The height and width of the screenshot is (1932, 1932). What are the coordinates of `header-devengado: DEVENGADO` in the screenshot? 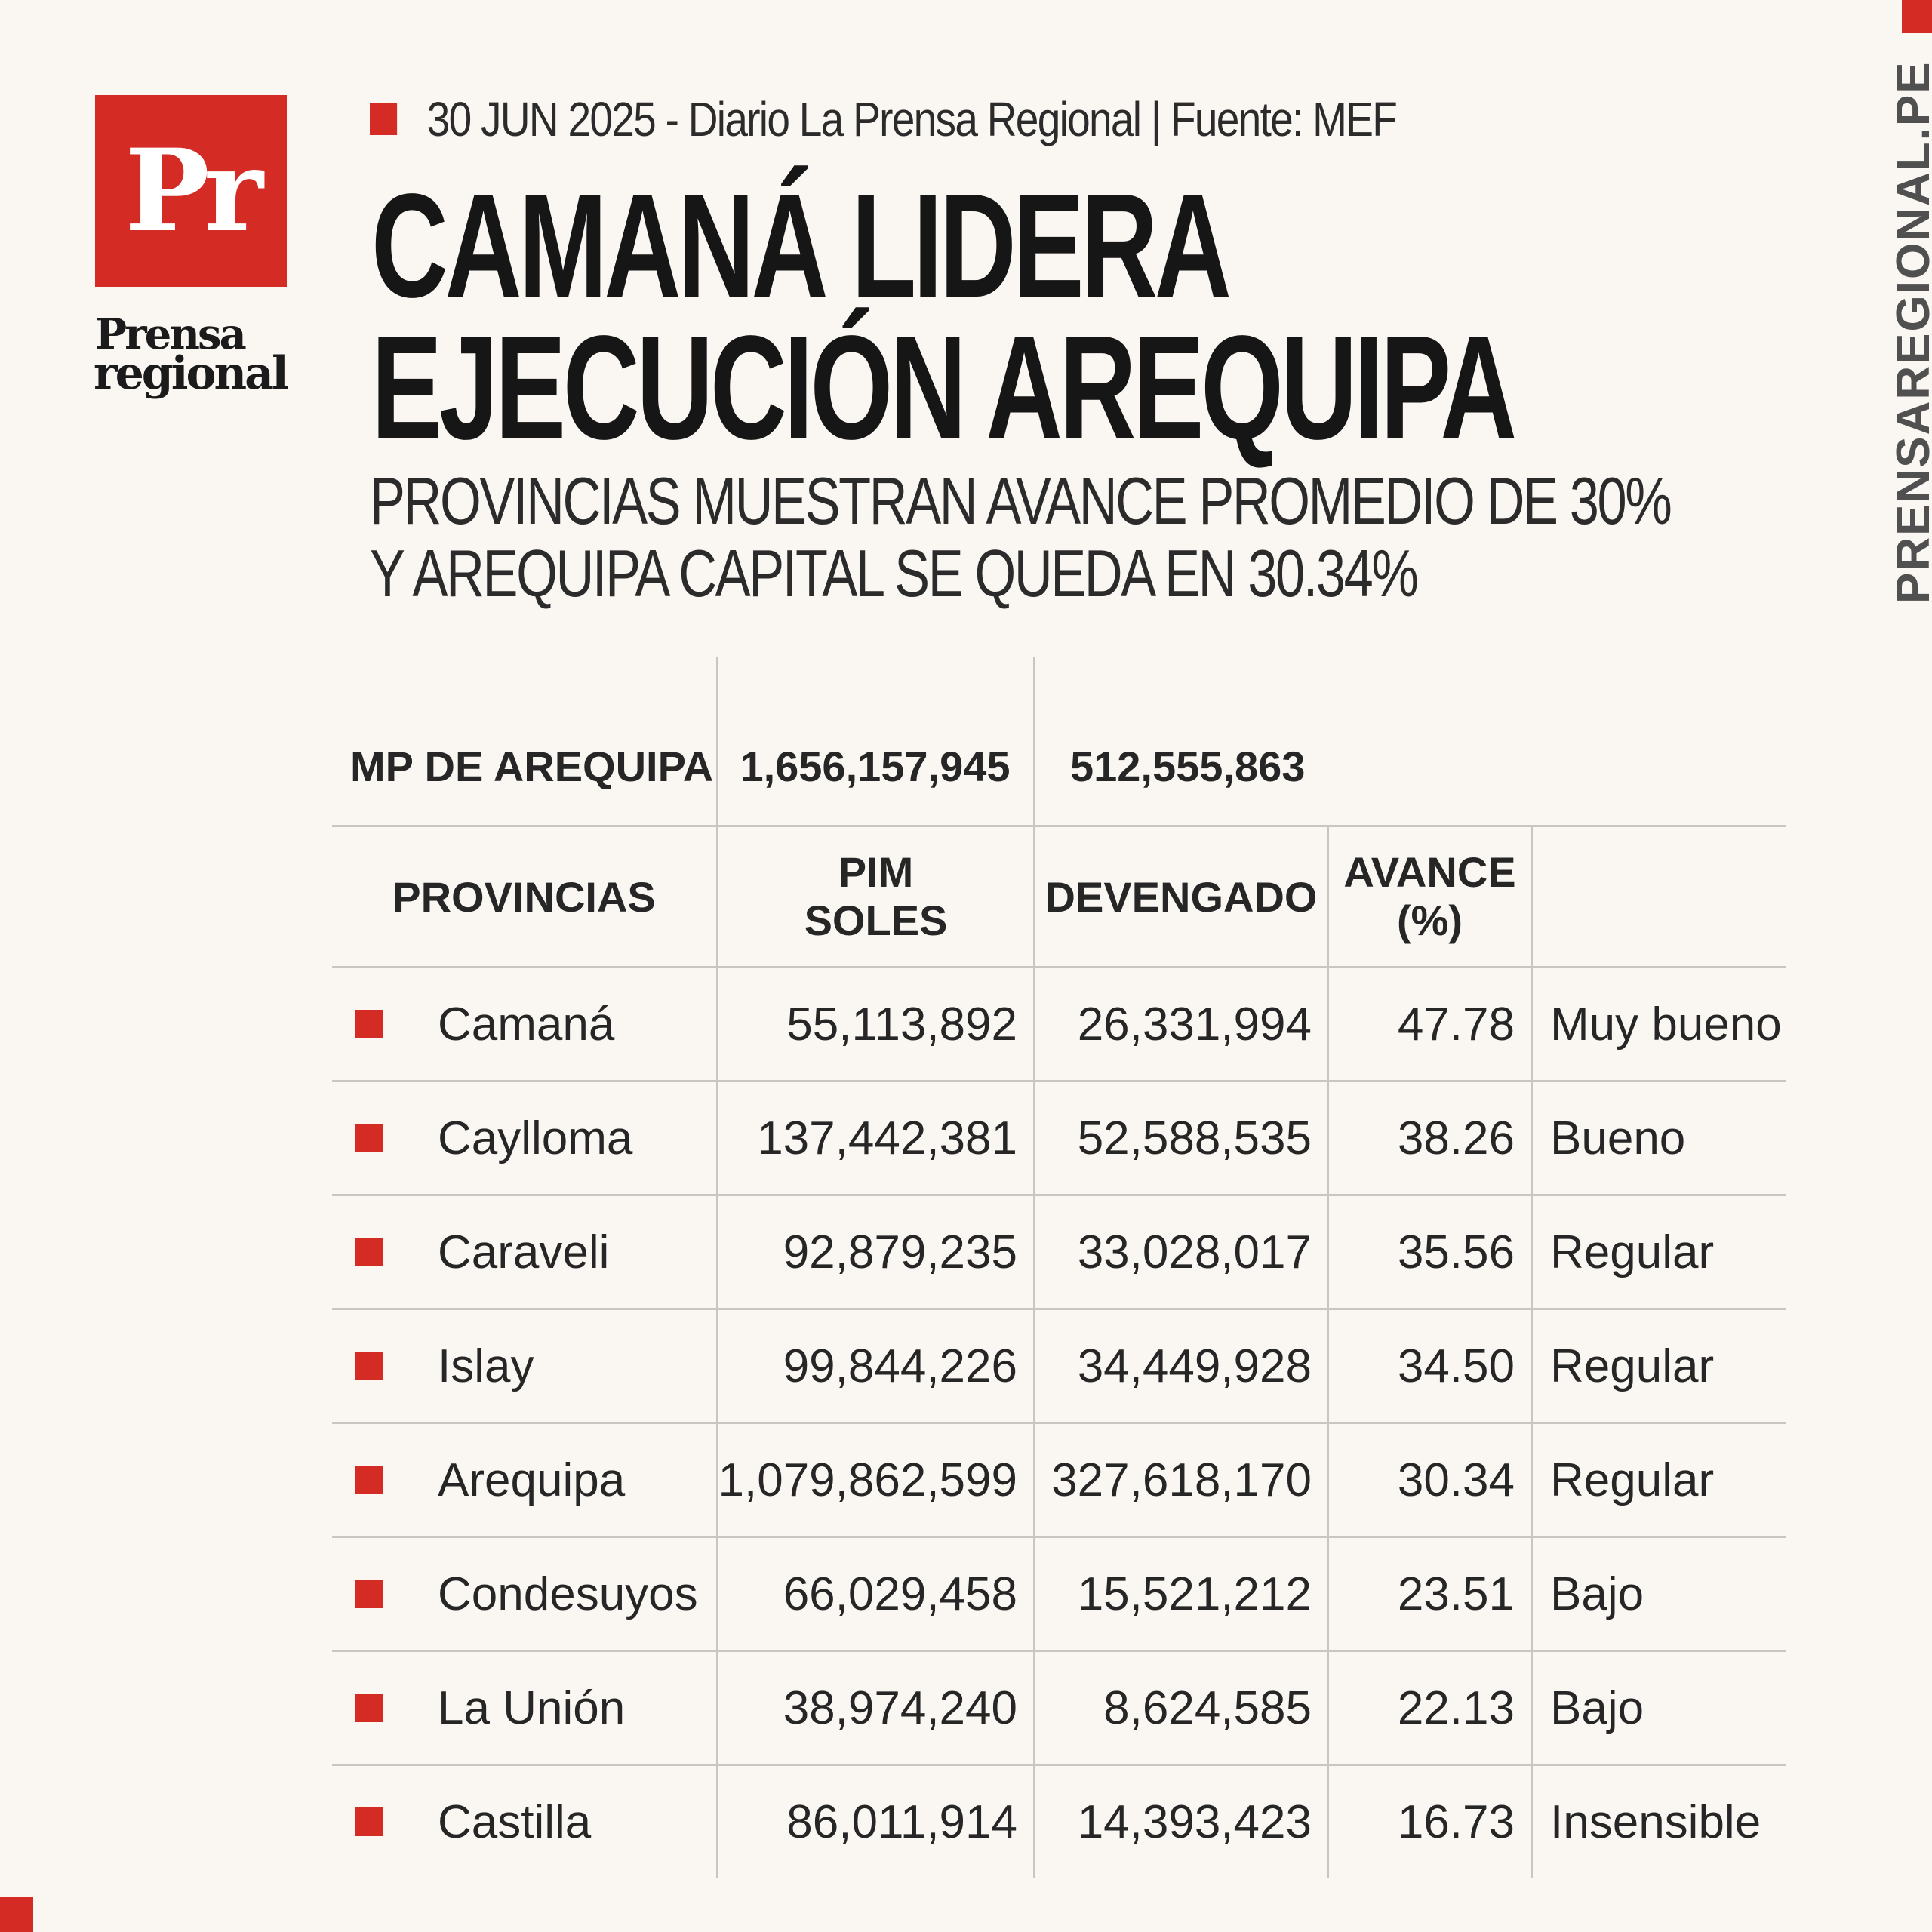 It's located at (1181, 896).